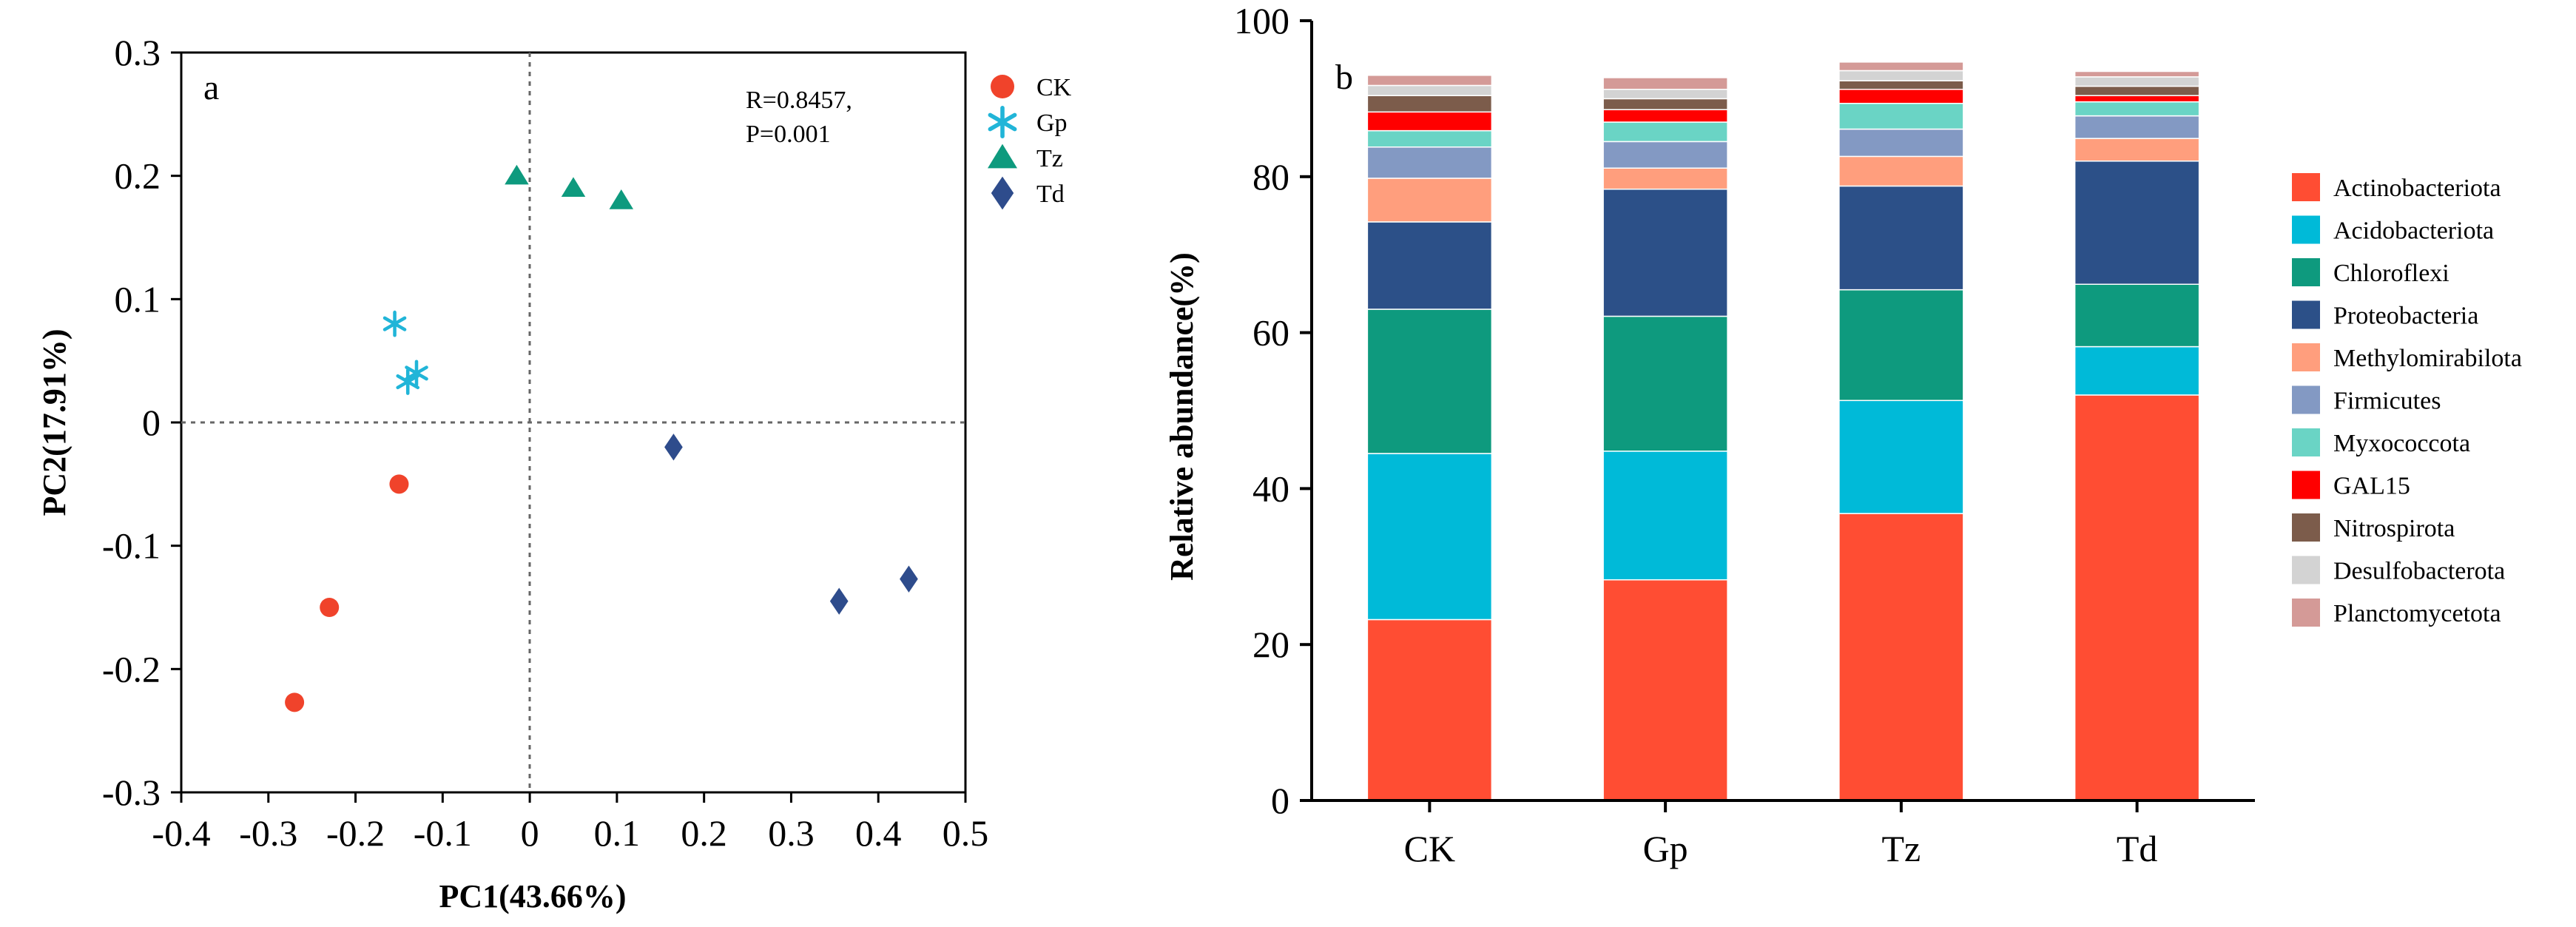 The width and height of the screenshot is (2576, 927). Describe the element at coordinates (1429, 81) in the screenshot. I see `bar-segment: CK · Planctomycetota: 1.3%` at that location.